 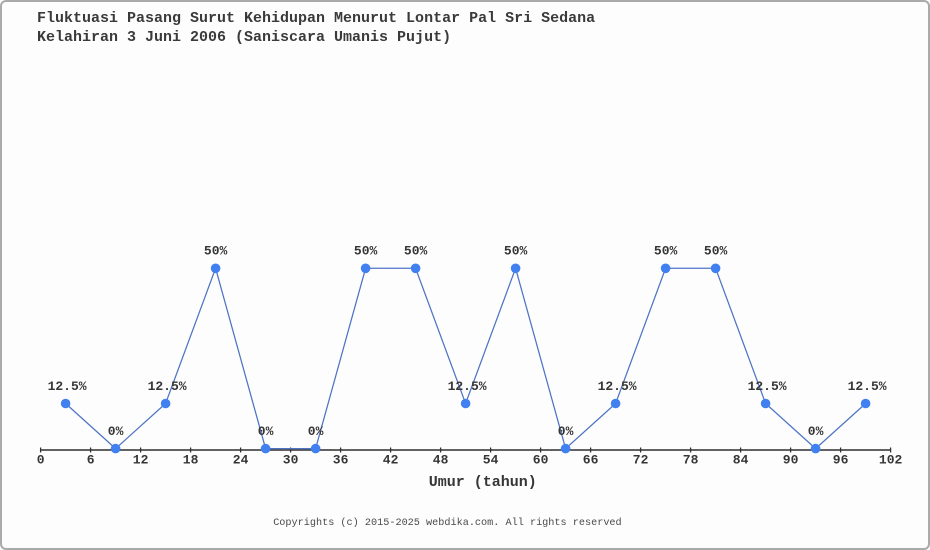 I want to click on svg-text: 6, so click(x=91, y=460).